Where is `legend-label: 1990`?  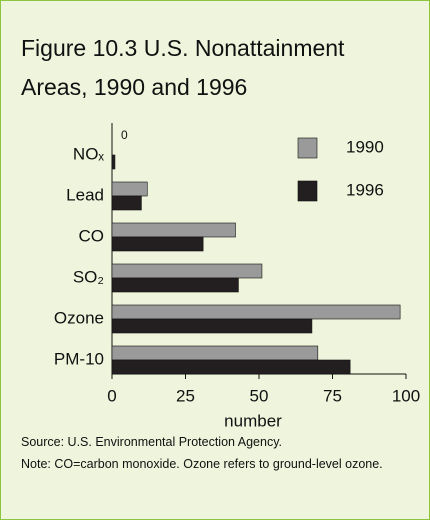 legend-label: 1990 is located at coordinates (365, 146).